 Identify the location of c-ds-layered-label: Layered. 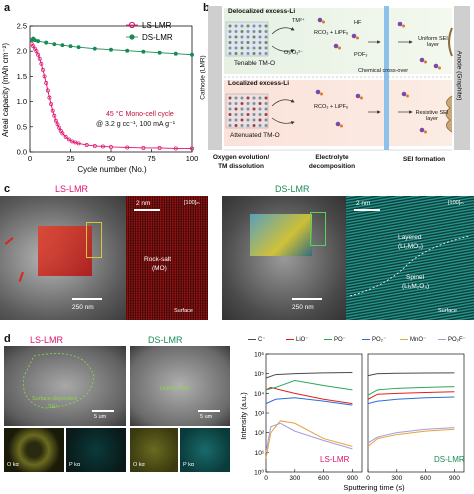
(410, 237).